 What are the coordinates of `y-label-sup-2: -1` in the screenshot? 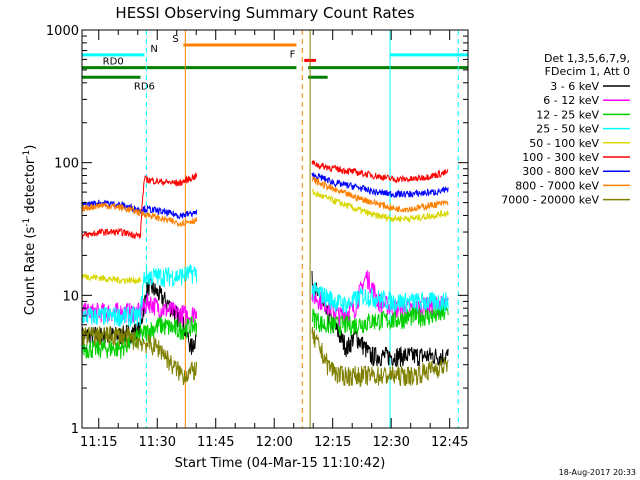 It's located at (27, 154).